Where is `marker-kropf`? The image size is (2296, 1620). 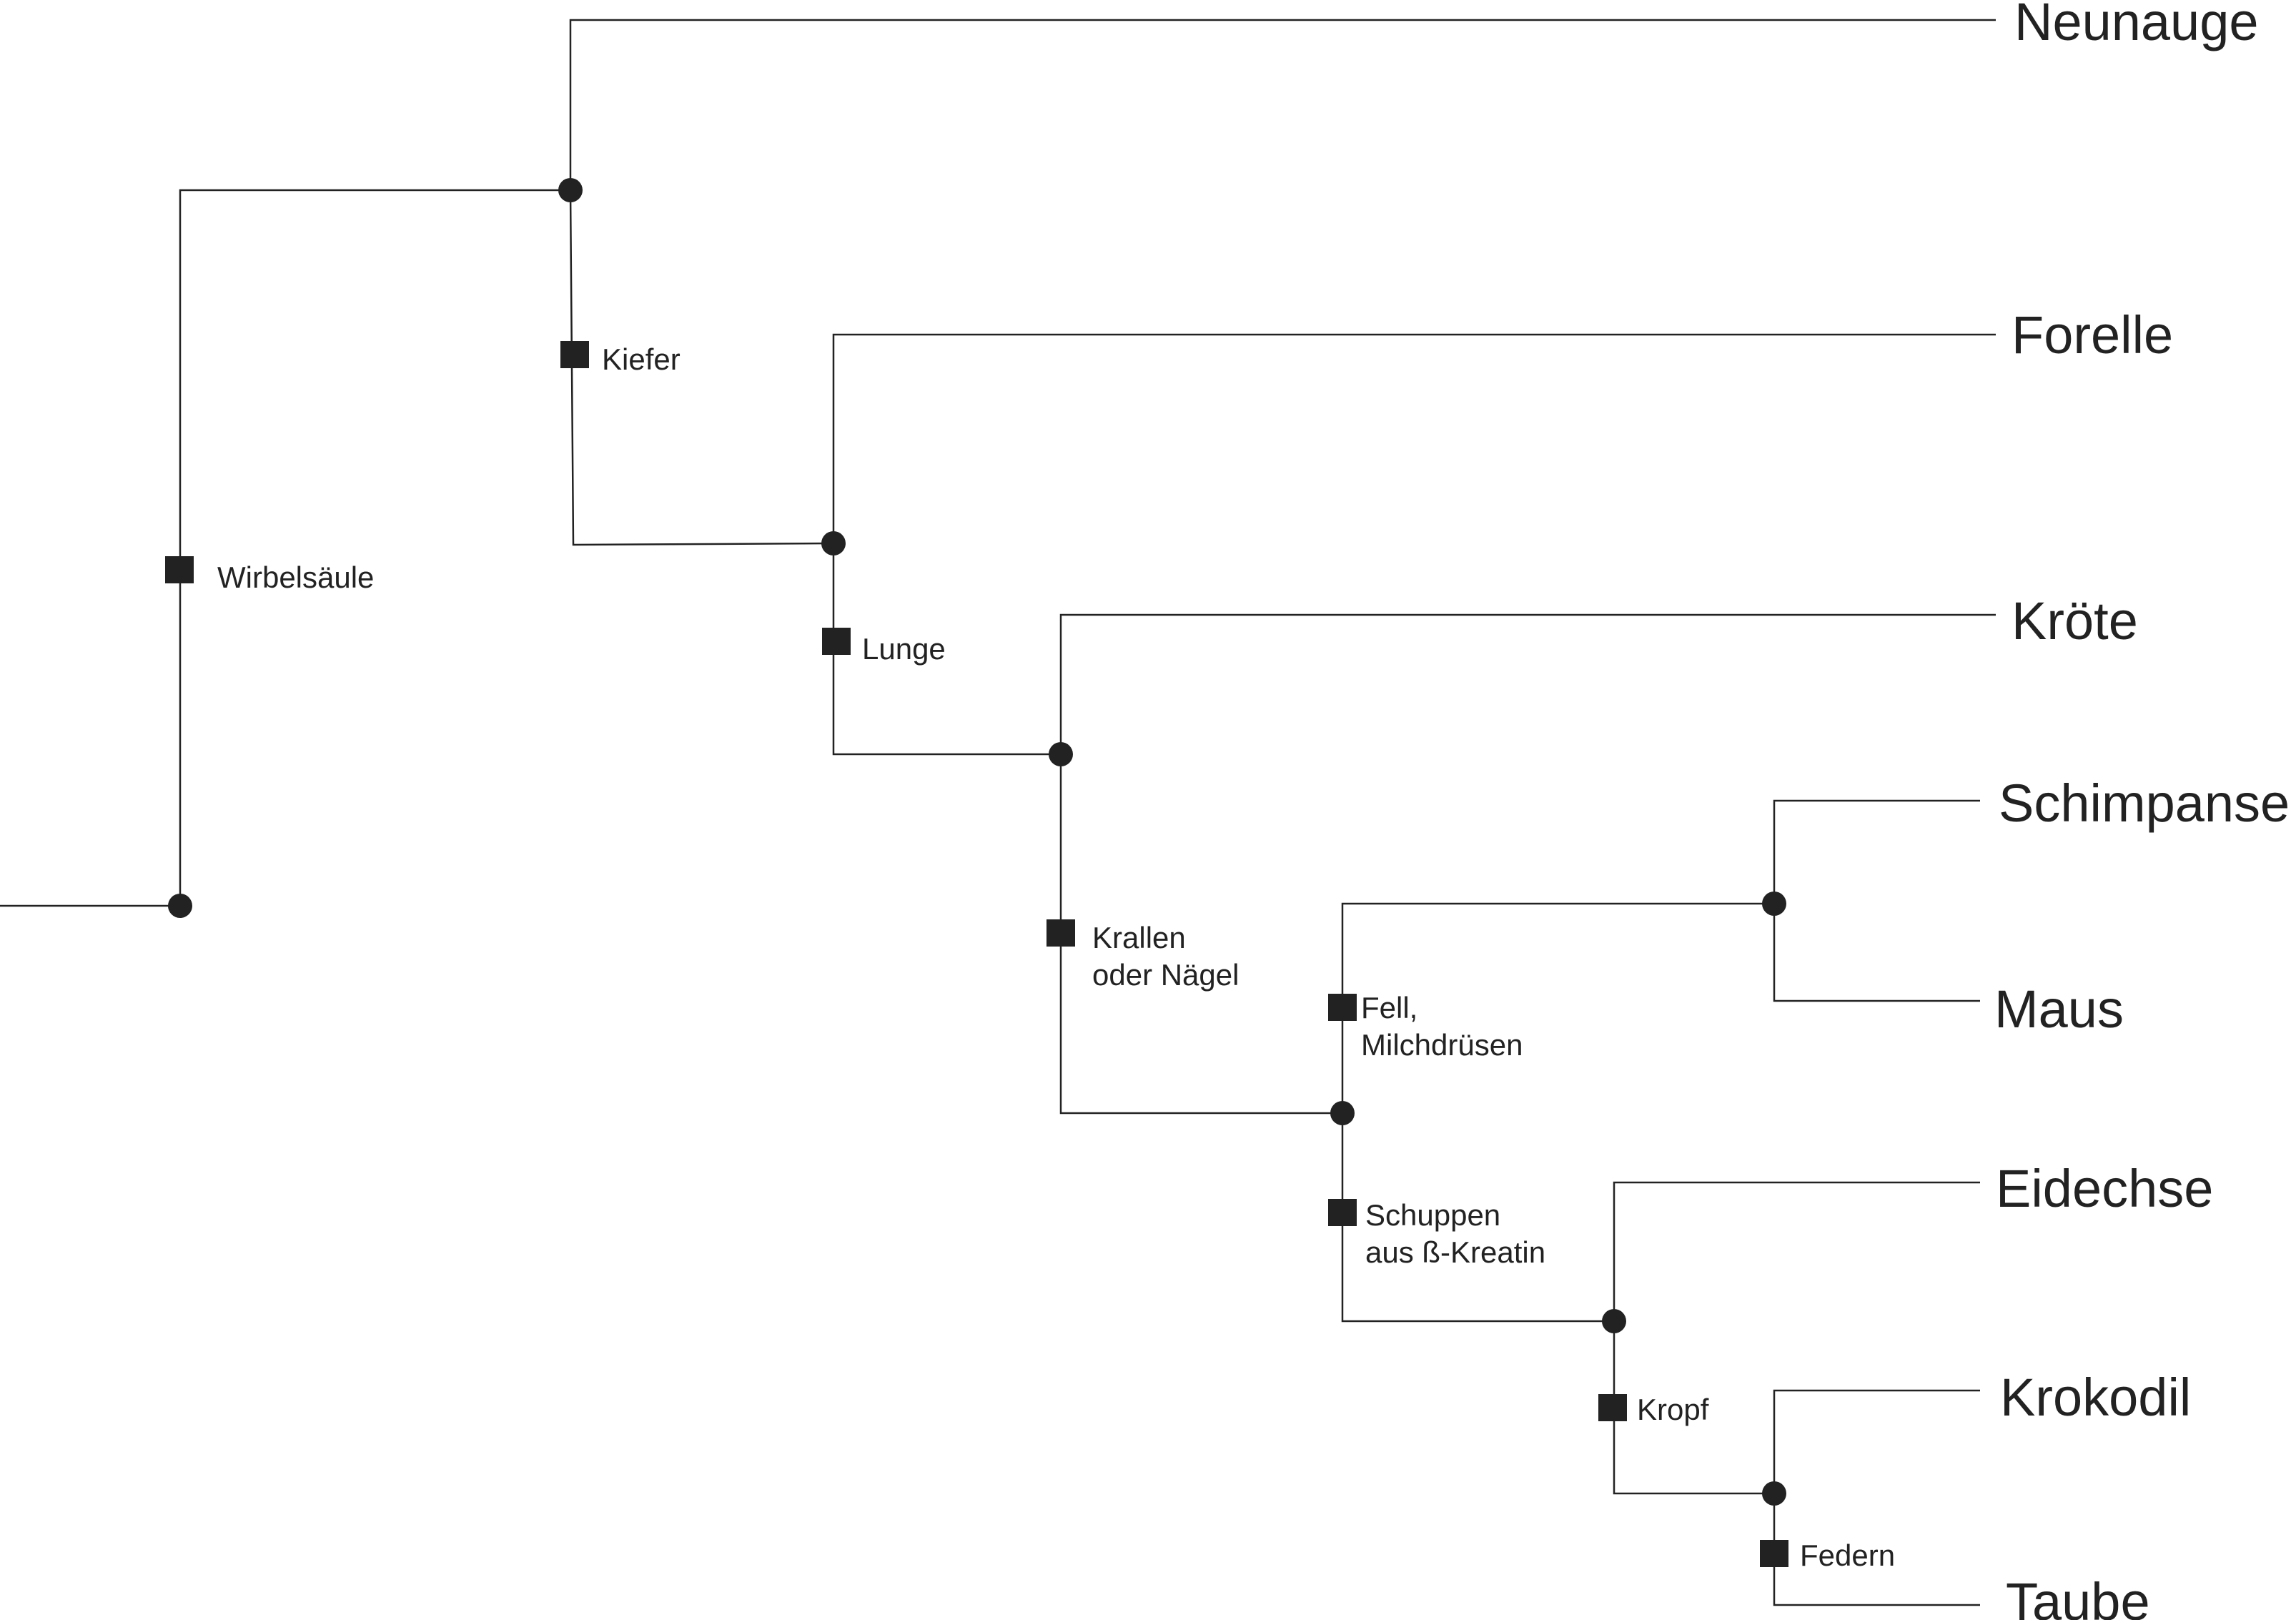 marker-kropf is located at coordinates (1612, 1407).